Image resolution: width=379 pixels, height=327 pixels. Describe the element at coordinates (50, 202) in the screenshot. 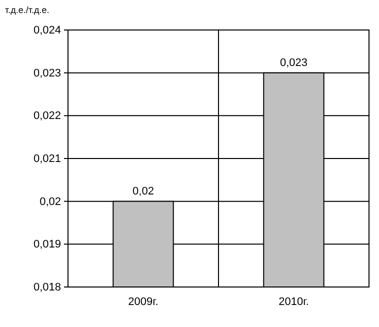

I see `y-tick-label: 0,02` at that location.